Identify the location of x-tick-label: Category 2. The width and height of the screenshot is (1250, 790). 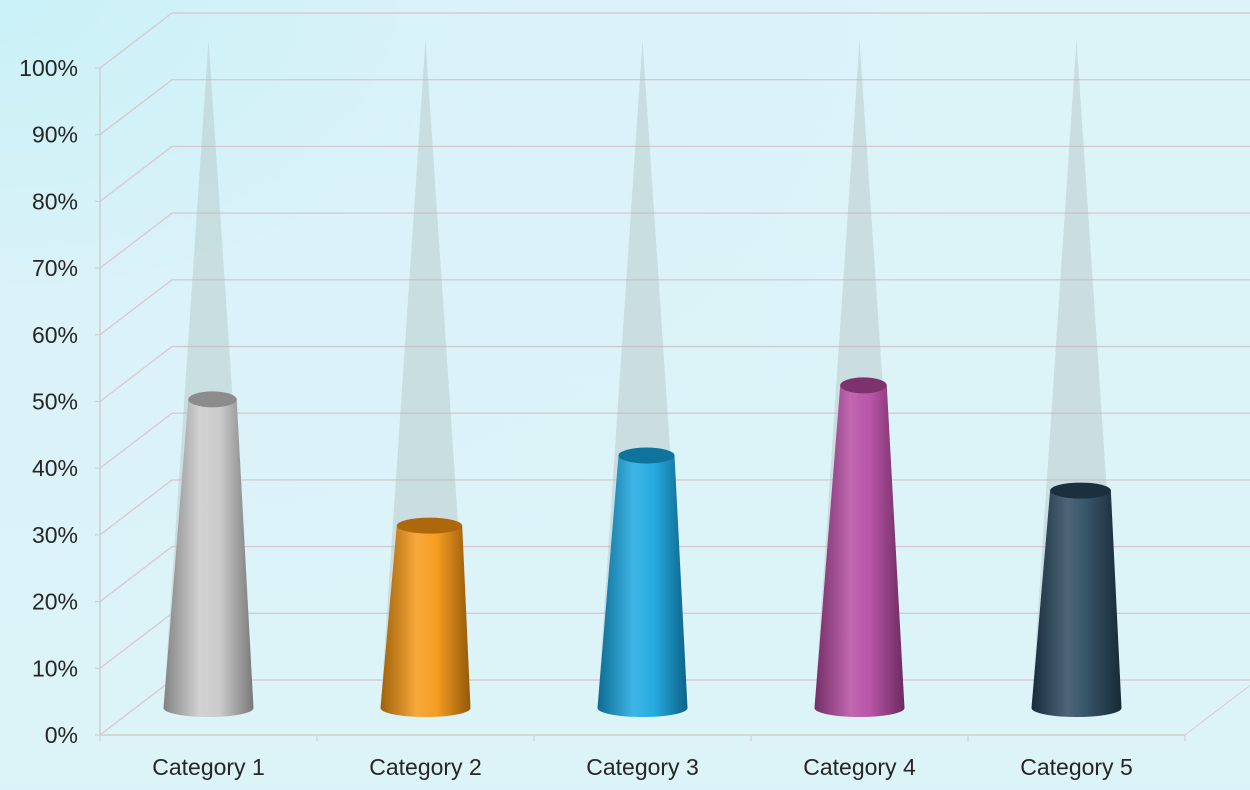
(425, 767).